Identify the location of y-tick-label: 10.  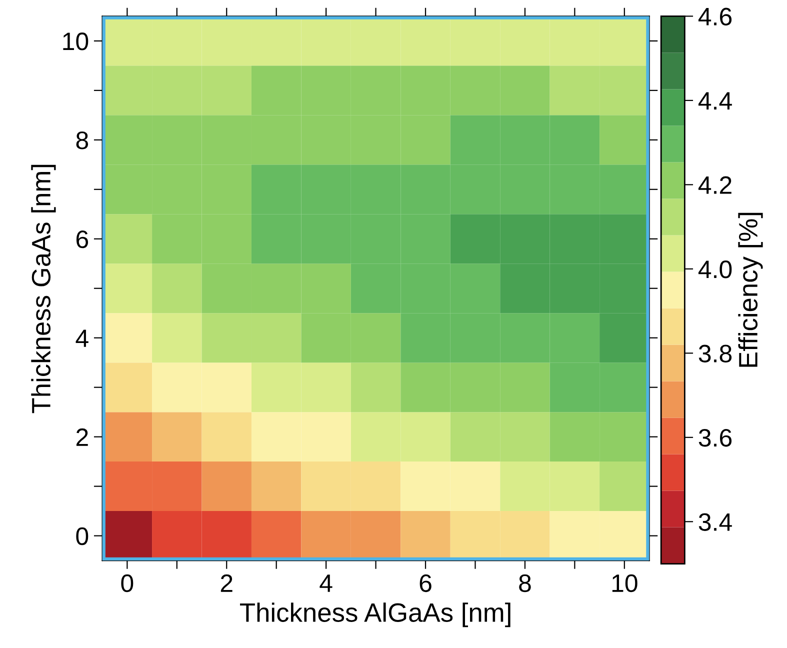
(75, 41).